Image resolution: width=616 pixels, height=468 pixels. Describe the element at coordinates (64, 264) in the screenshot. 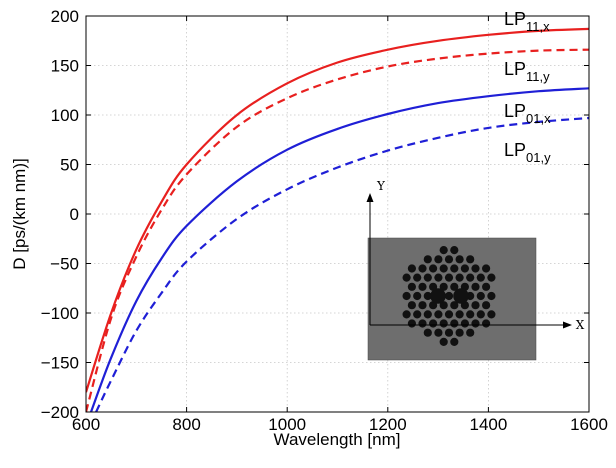

I see `y-tick-label: −50` at that location.